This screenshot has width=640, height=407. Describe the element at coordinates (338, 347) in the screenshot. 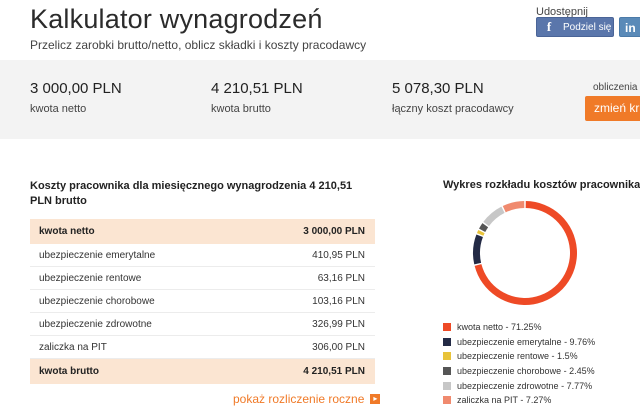

I see `row-value: 306,00 PLN` at that location.